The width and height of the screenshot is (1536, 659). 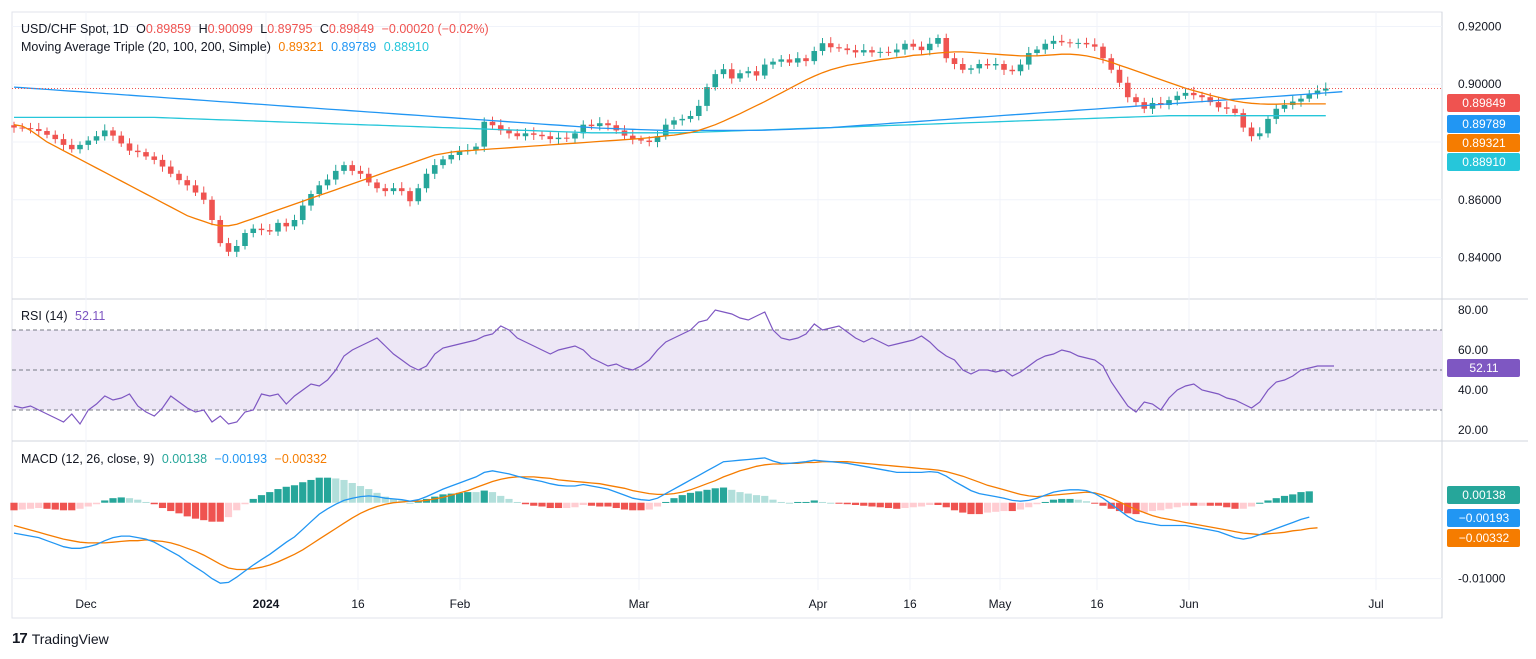 I want to click on ma100-line, so click(x=678, y=109).